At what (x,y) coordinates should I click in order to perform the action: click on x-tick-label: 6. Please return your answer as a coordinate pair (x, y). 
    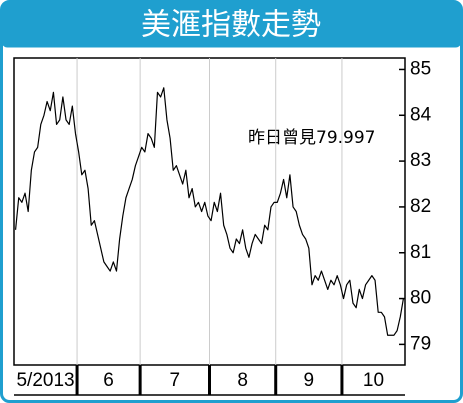
    Looking at the image, I should click on (108, 380).